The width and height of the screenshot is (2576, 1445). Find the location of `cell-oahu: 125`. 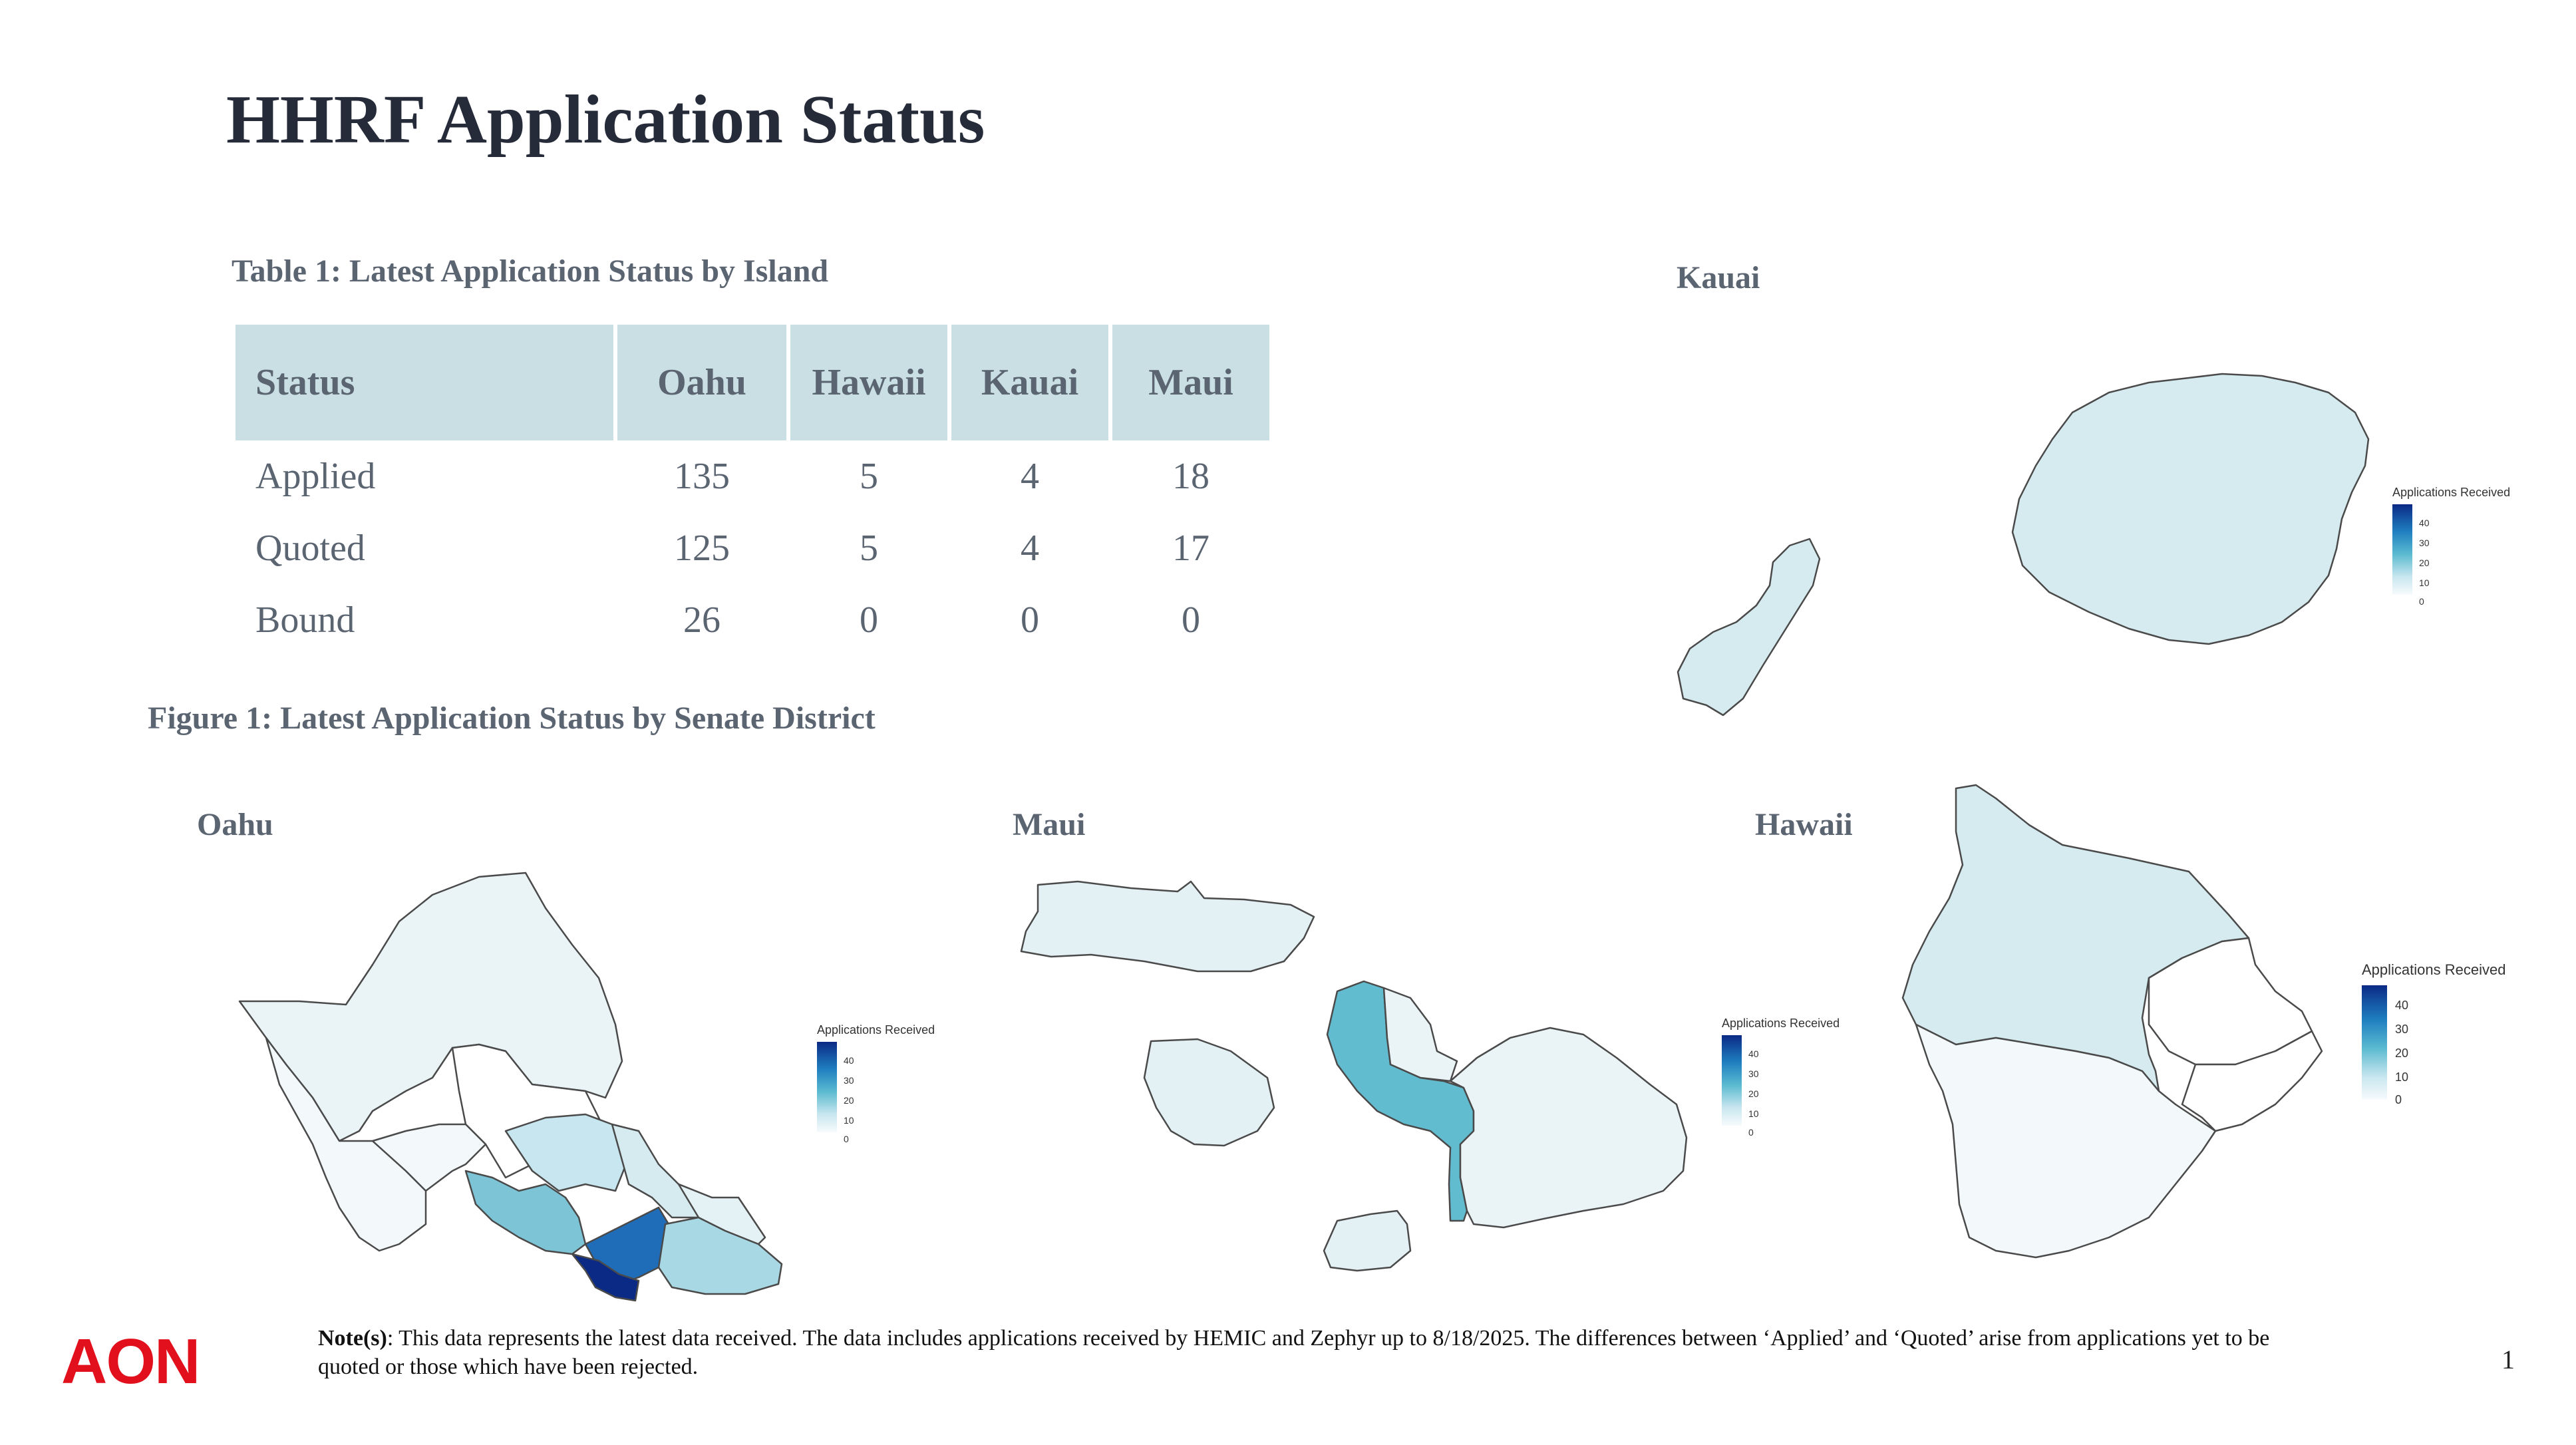

cell-oahu: 125 is located at coordinates (702, 548).